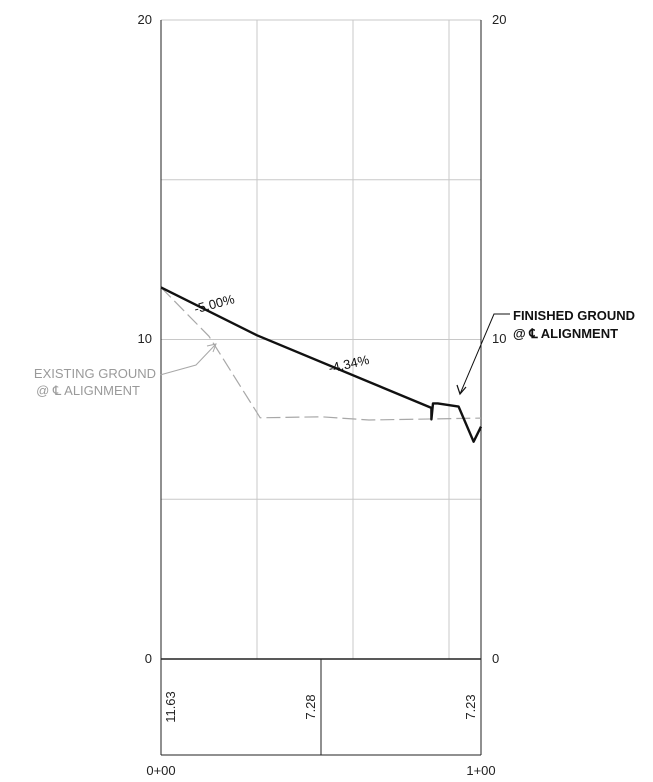 The width and height of the screenshot is (653, 782). I want to click on station-label-end: 1+00, so click(480, 770).